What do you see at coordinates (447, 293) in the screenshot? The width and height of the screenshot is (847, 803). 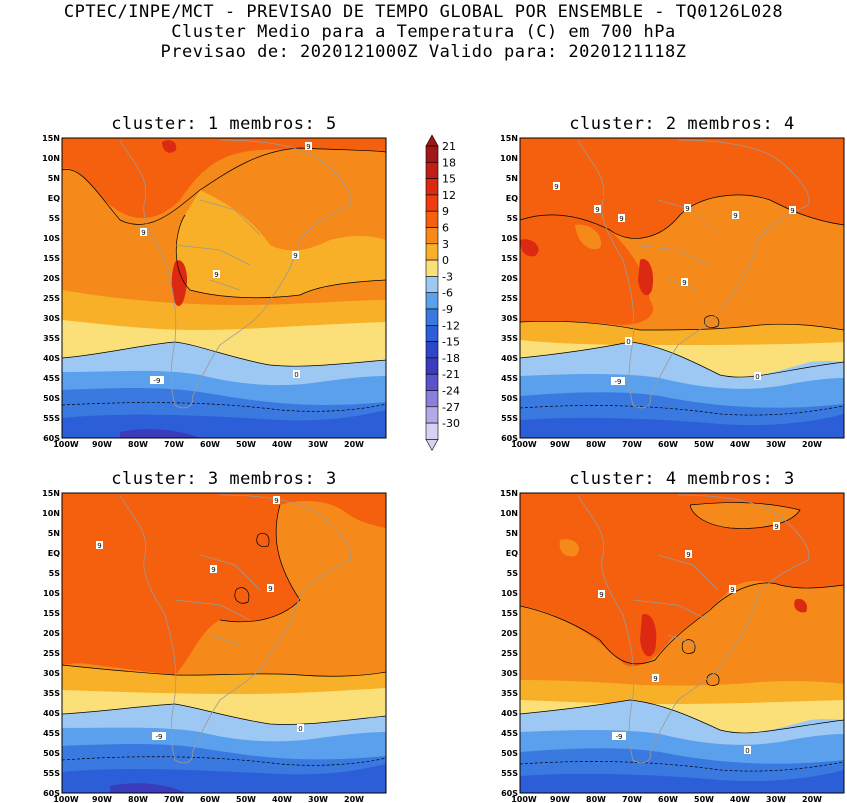 I see `colorbar-label: -6` at bounding box center [447, 293].